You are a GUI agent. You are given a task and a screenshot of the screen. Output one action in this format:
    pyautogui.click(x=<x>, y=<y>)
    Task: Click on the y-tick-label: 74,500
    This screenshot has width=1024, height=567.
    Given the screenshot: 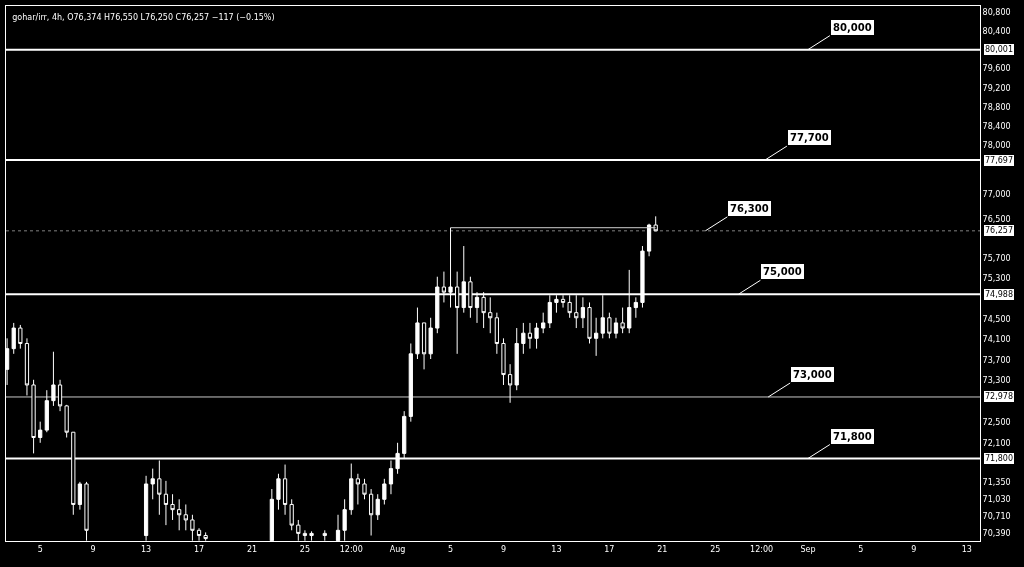 What is the action you would take?
    pyautogui.click(x=996, y=319)
    